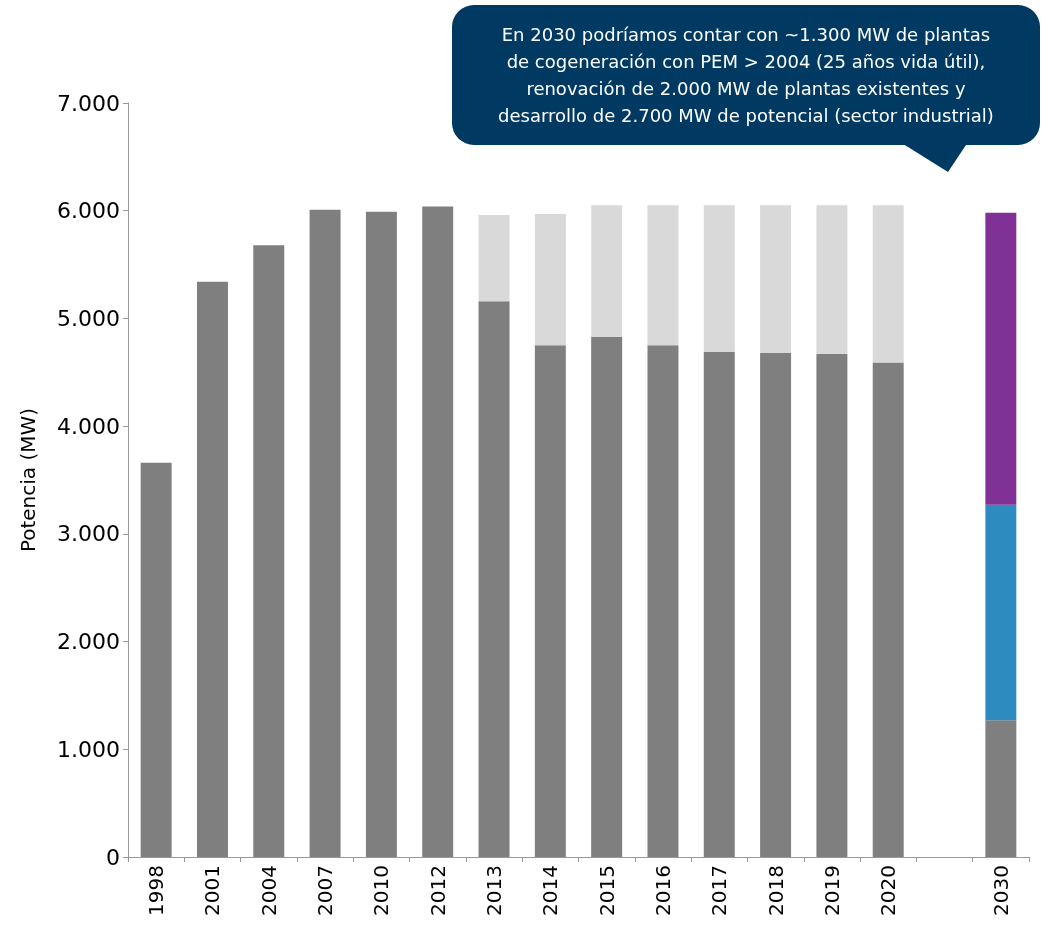 This screenshot has width=1043, height=936. Describe the element at coordinates (113, 857) in the screenshot. I see `y-tick-label: 0` at that location.